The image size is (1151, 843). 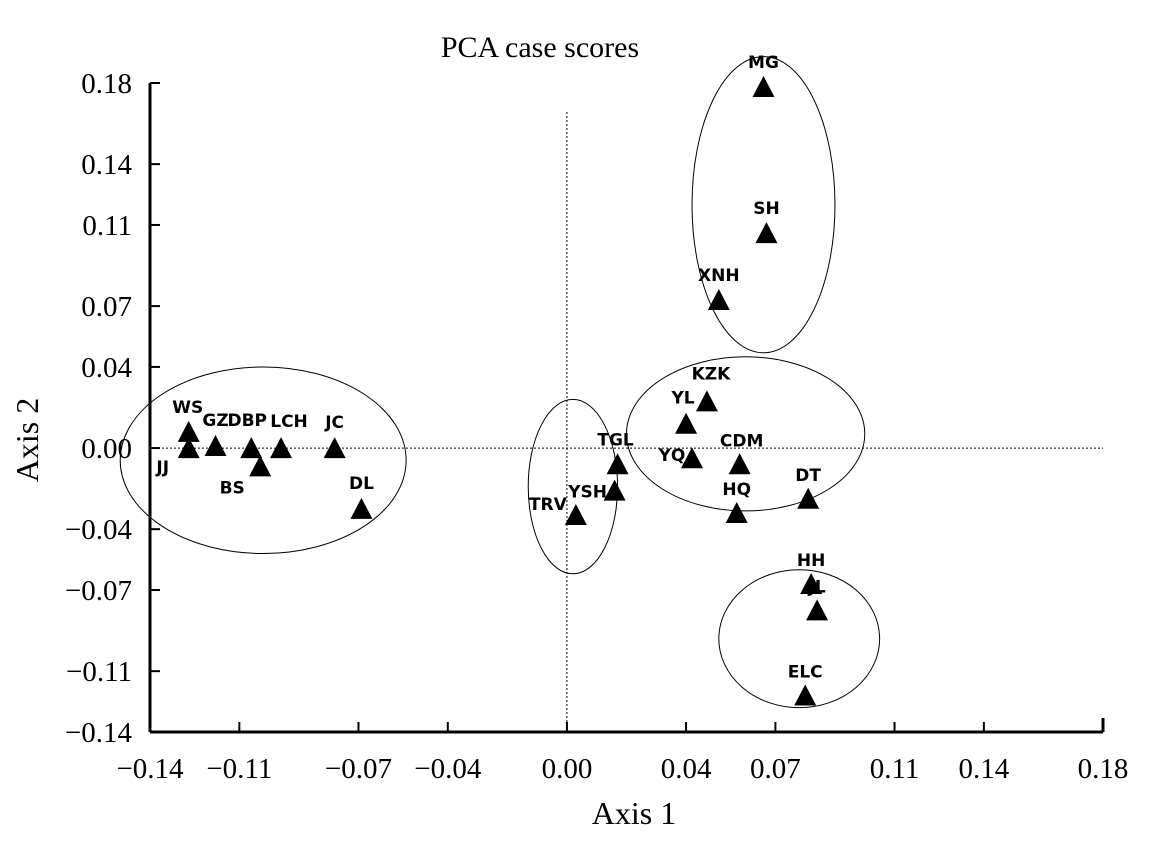 I want to click on point-marker-ws, so click(x=188, y=431).